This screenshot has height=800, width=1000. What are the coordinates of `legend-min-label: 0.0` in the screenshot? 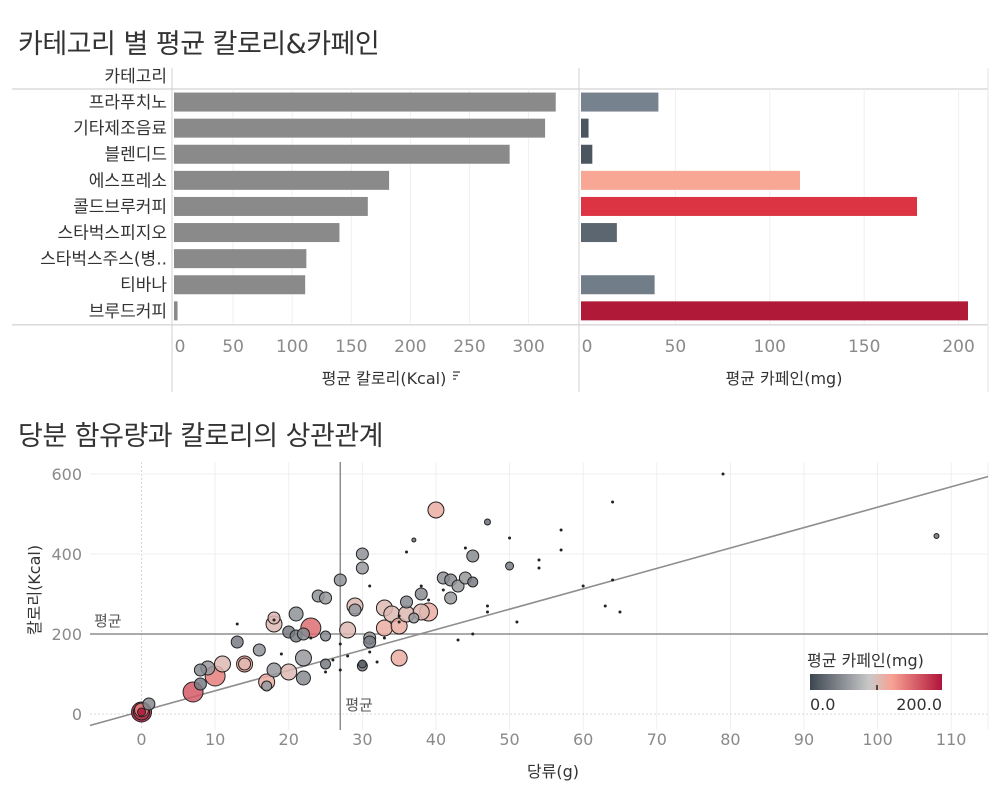 It's located at (822, 704).